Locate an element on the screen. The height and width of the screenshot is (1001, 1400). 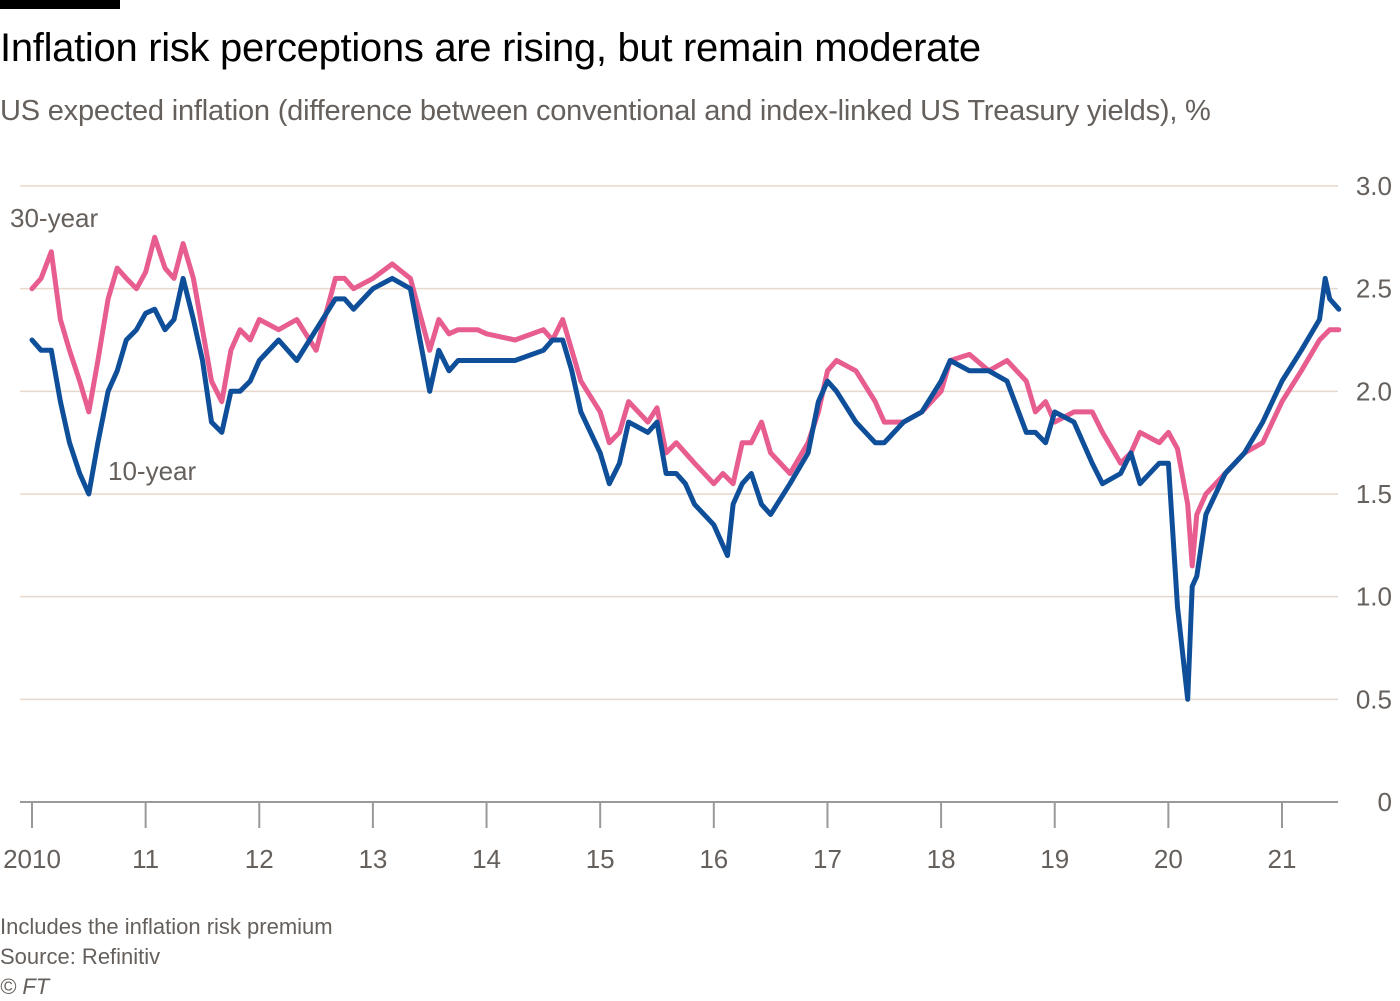
x-tick-label: 16 is located at coordinates (713, 859).